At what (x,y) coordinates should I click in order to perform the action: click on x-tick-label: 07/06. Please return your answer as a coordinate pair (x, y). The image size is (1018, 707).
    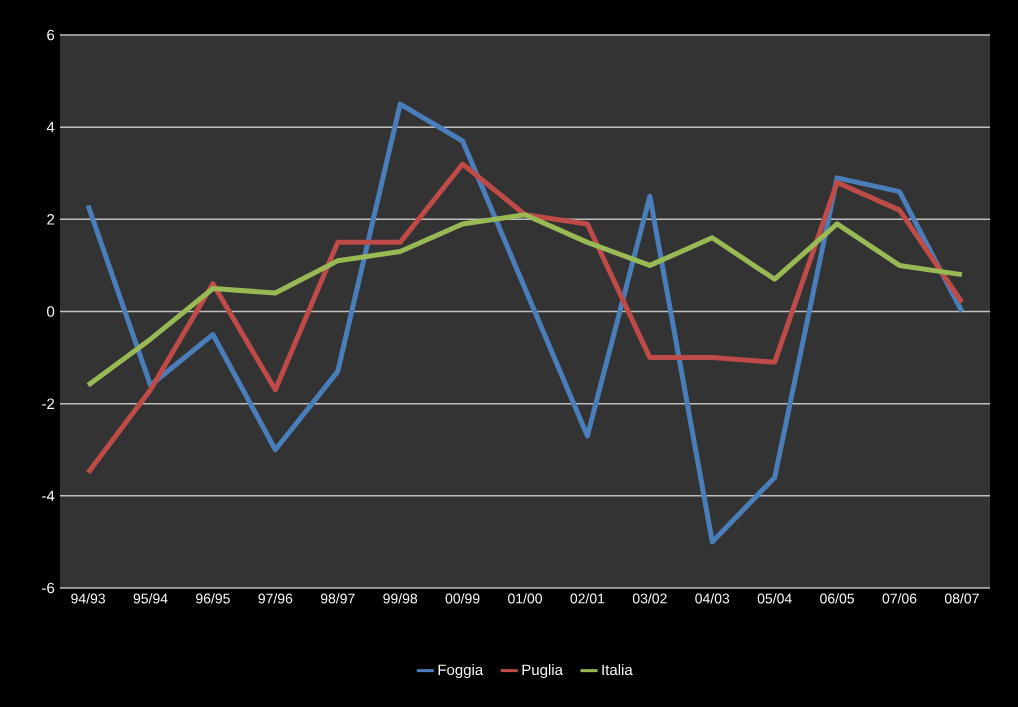
    Looking at the image, I should click on (899, 598).